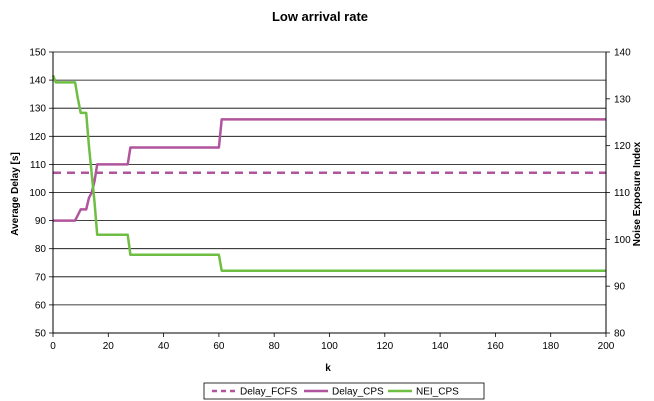  I want to click on left-tick-label: 80, so click(41, 249).